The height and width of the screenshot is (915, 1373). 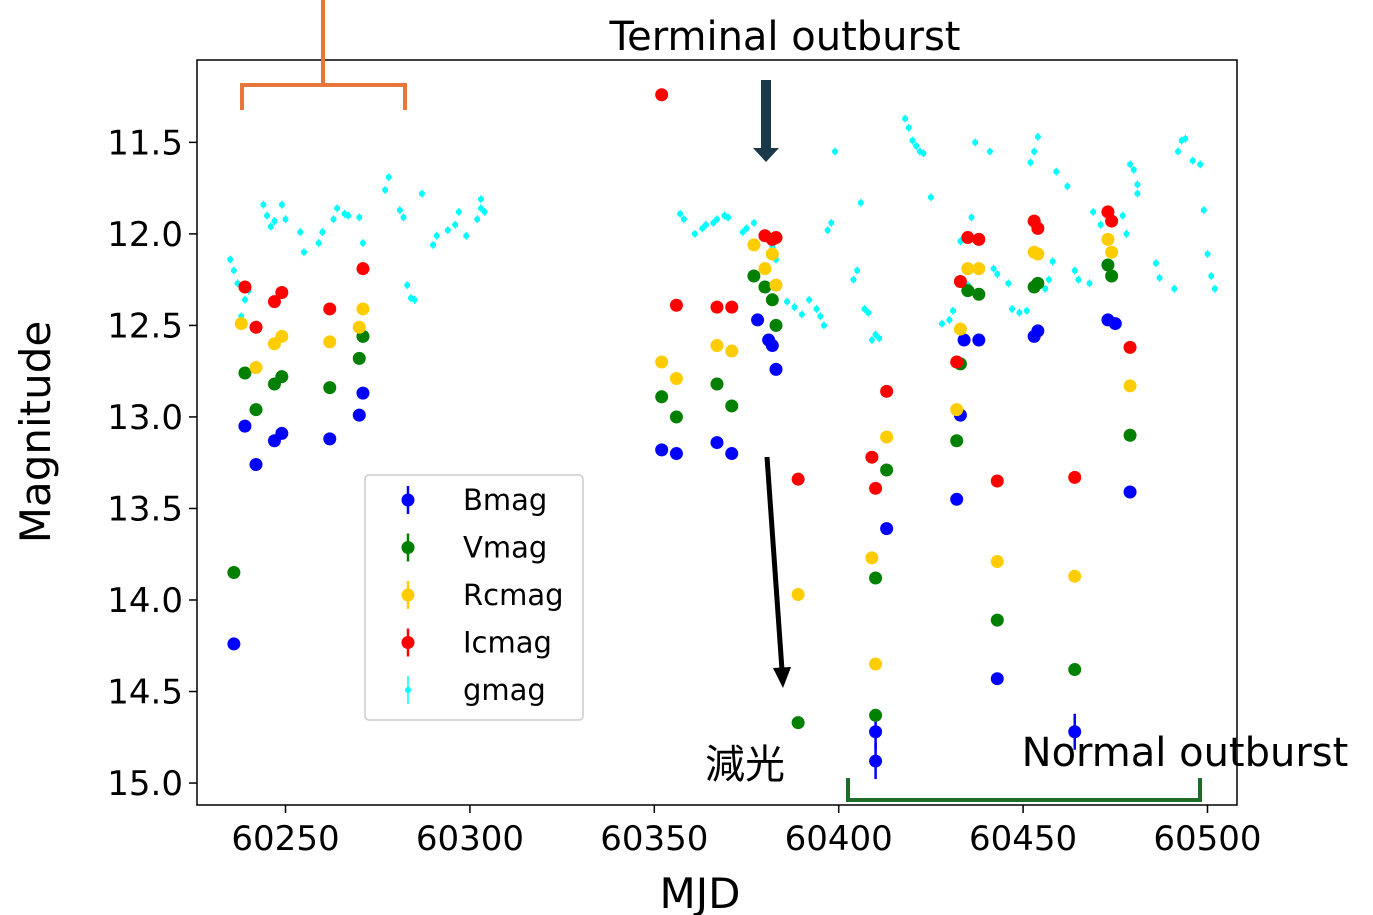 I want to click on dimming-label: 減光, so click(x=745, y=765).